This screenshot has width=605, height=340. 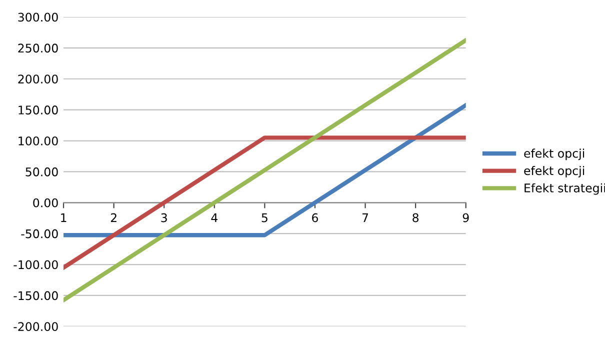 I want to click on y-tick-label: 150.00, so click(x=38, y=110).